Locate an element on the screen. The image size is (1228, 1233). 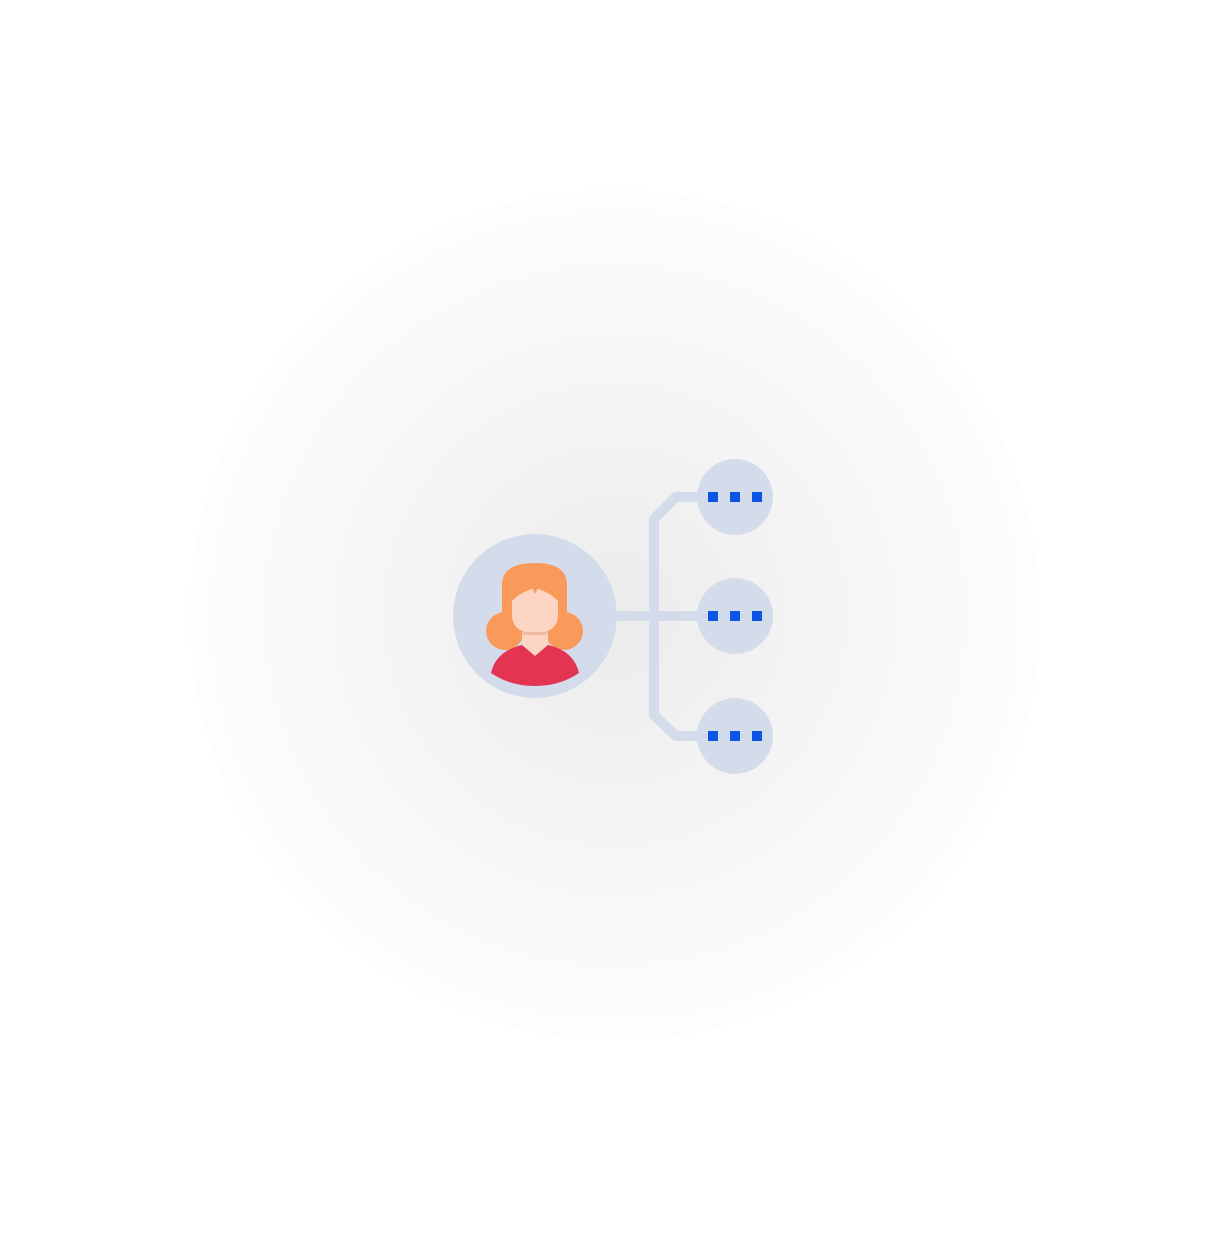
woman-avatar-icon is located at coordinates (534, 624).